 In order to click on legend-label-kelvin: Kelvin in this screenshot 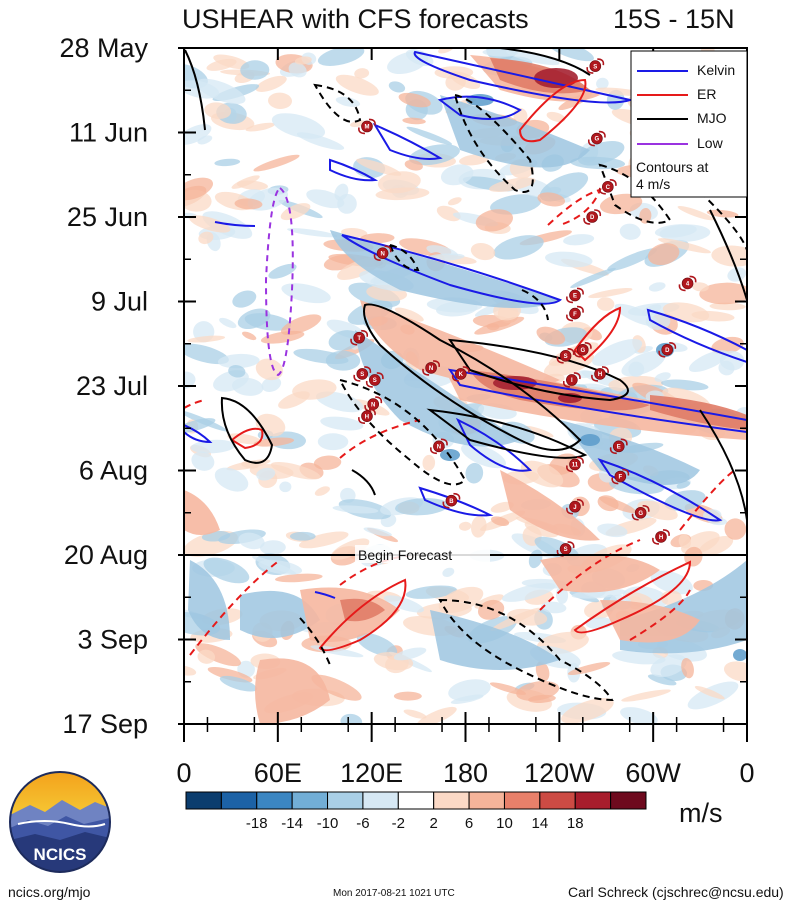, I will do `click(716, 70)`.